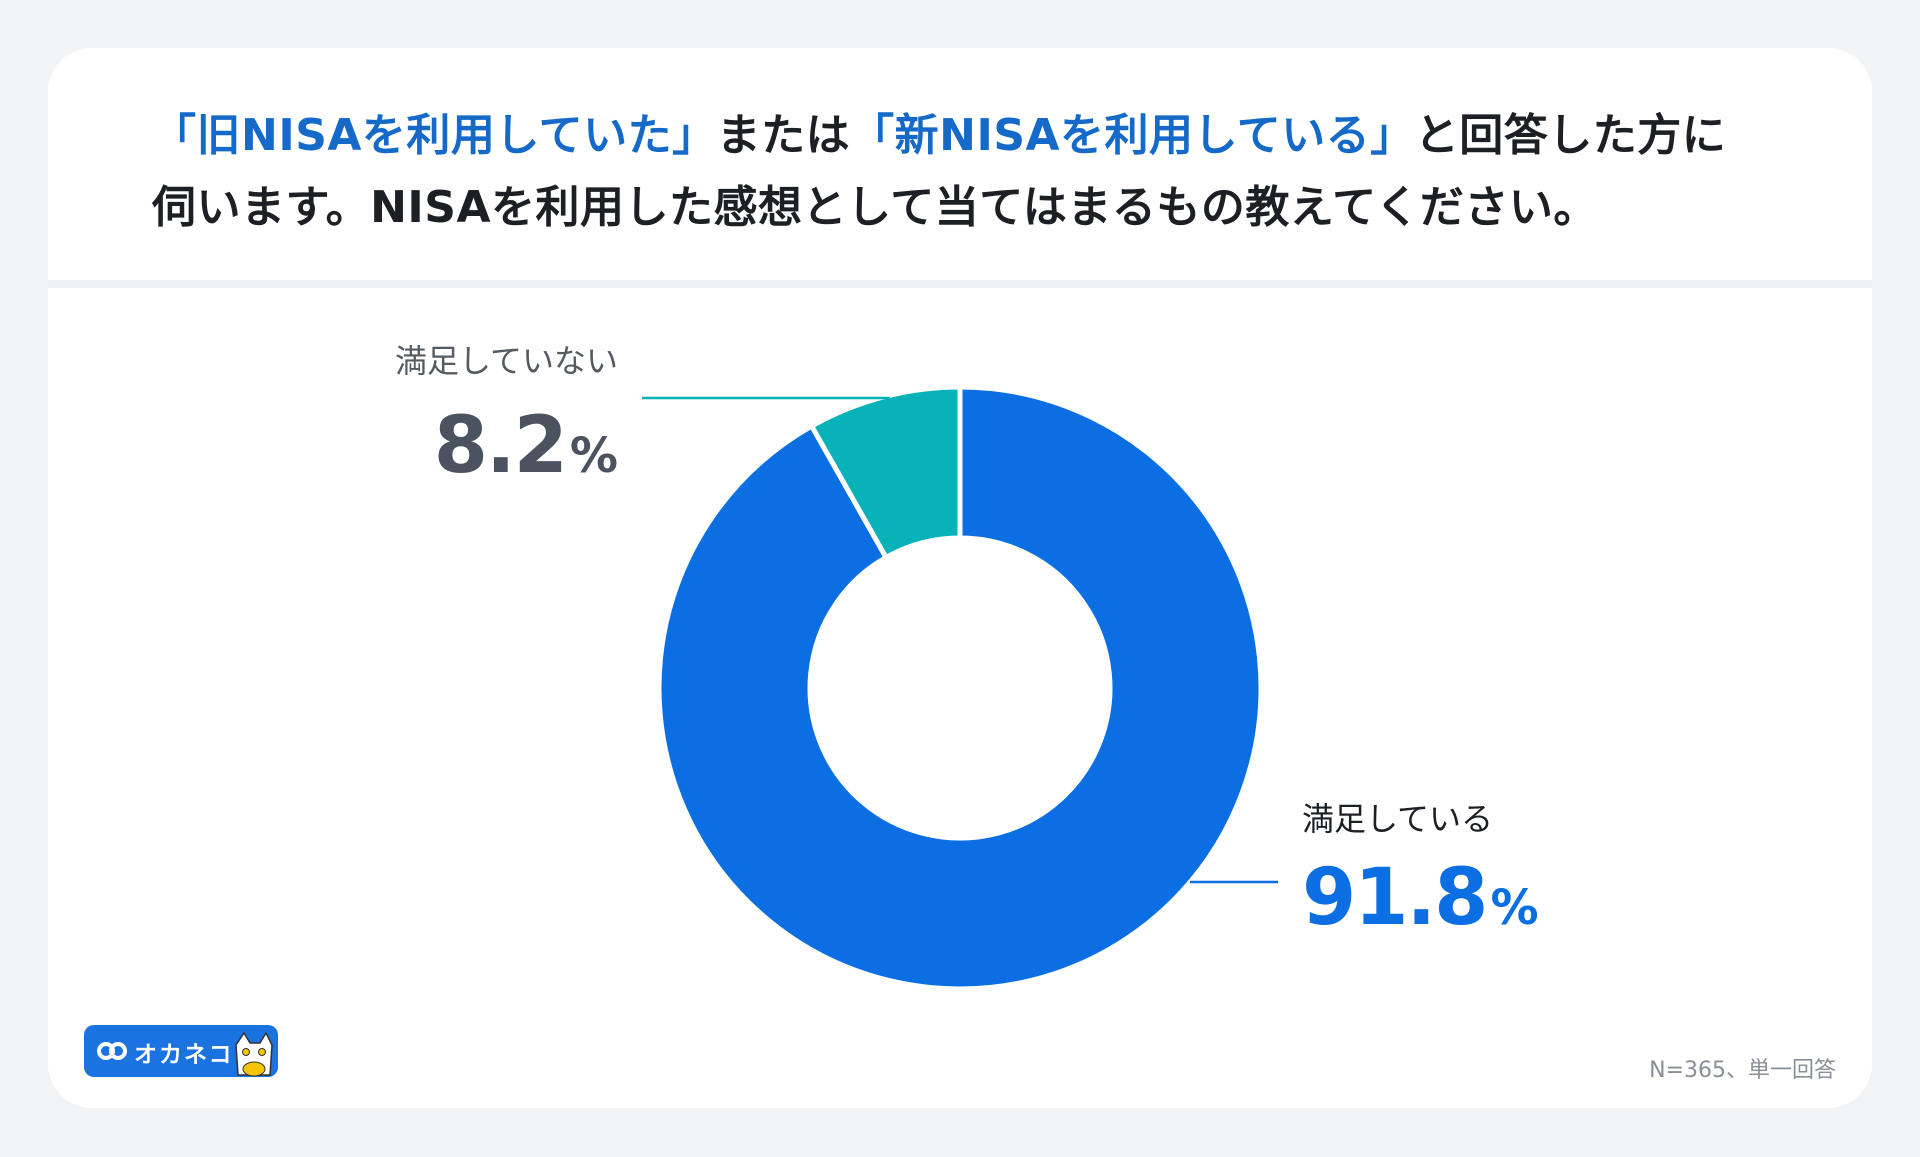  I want to click on slice-label-0: 満足している, so click(1397, 819).